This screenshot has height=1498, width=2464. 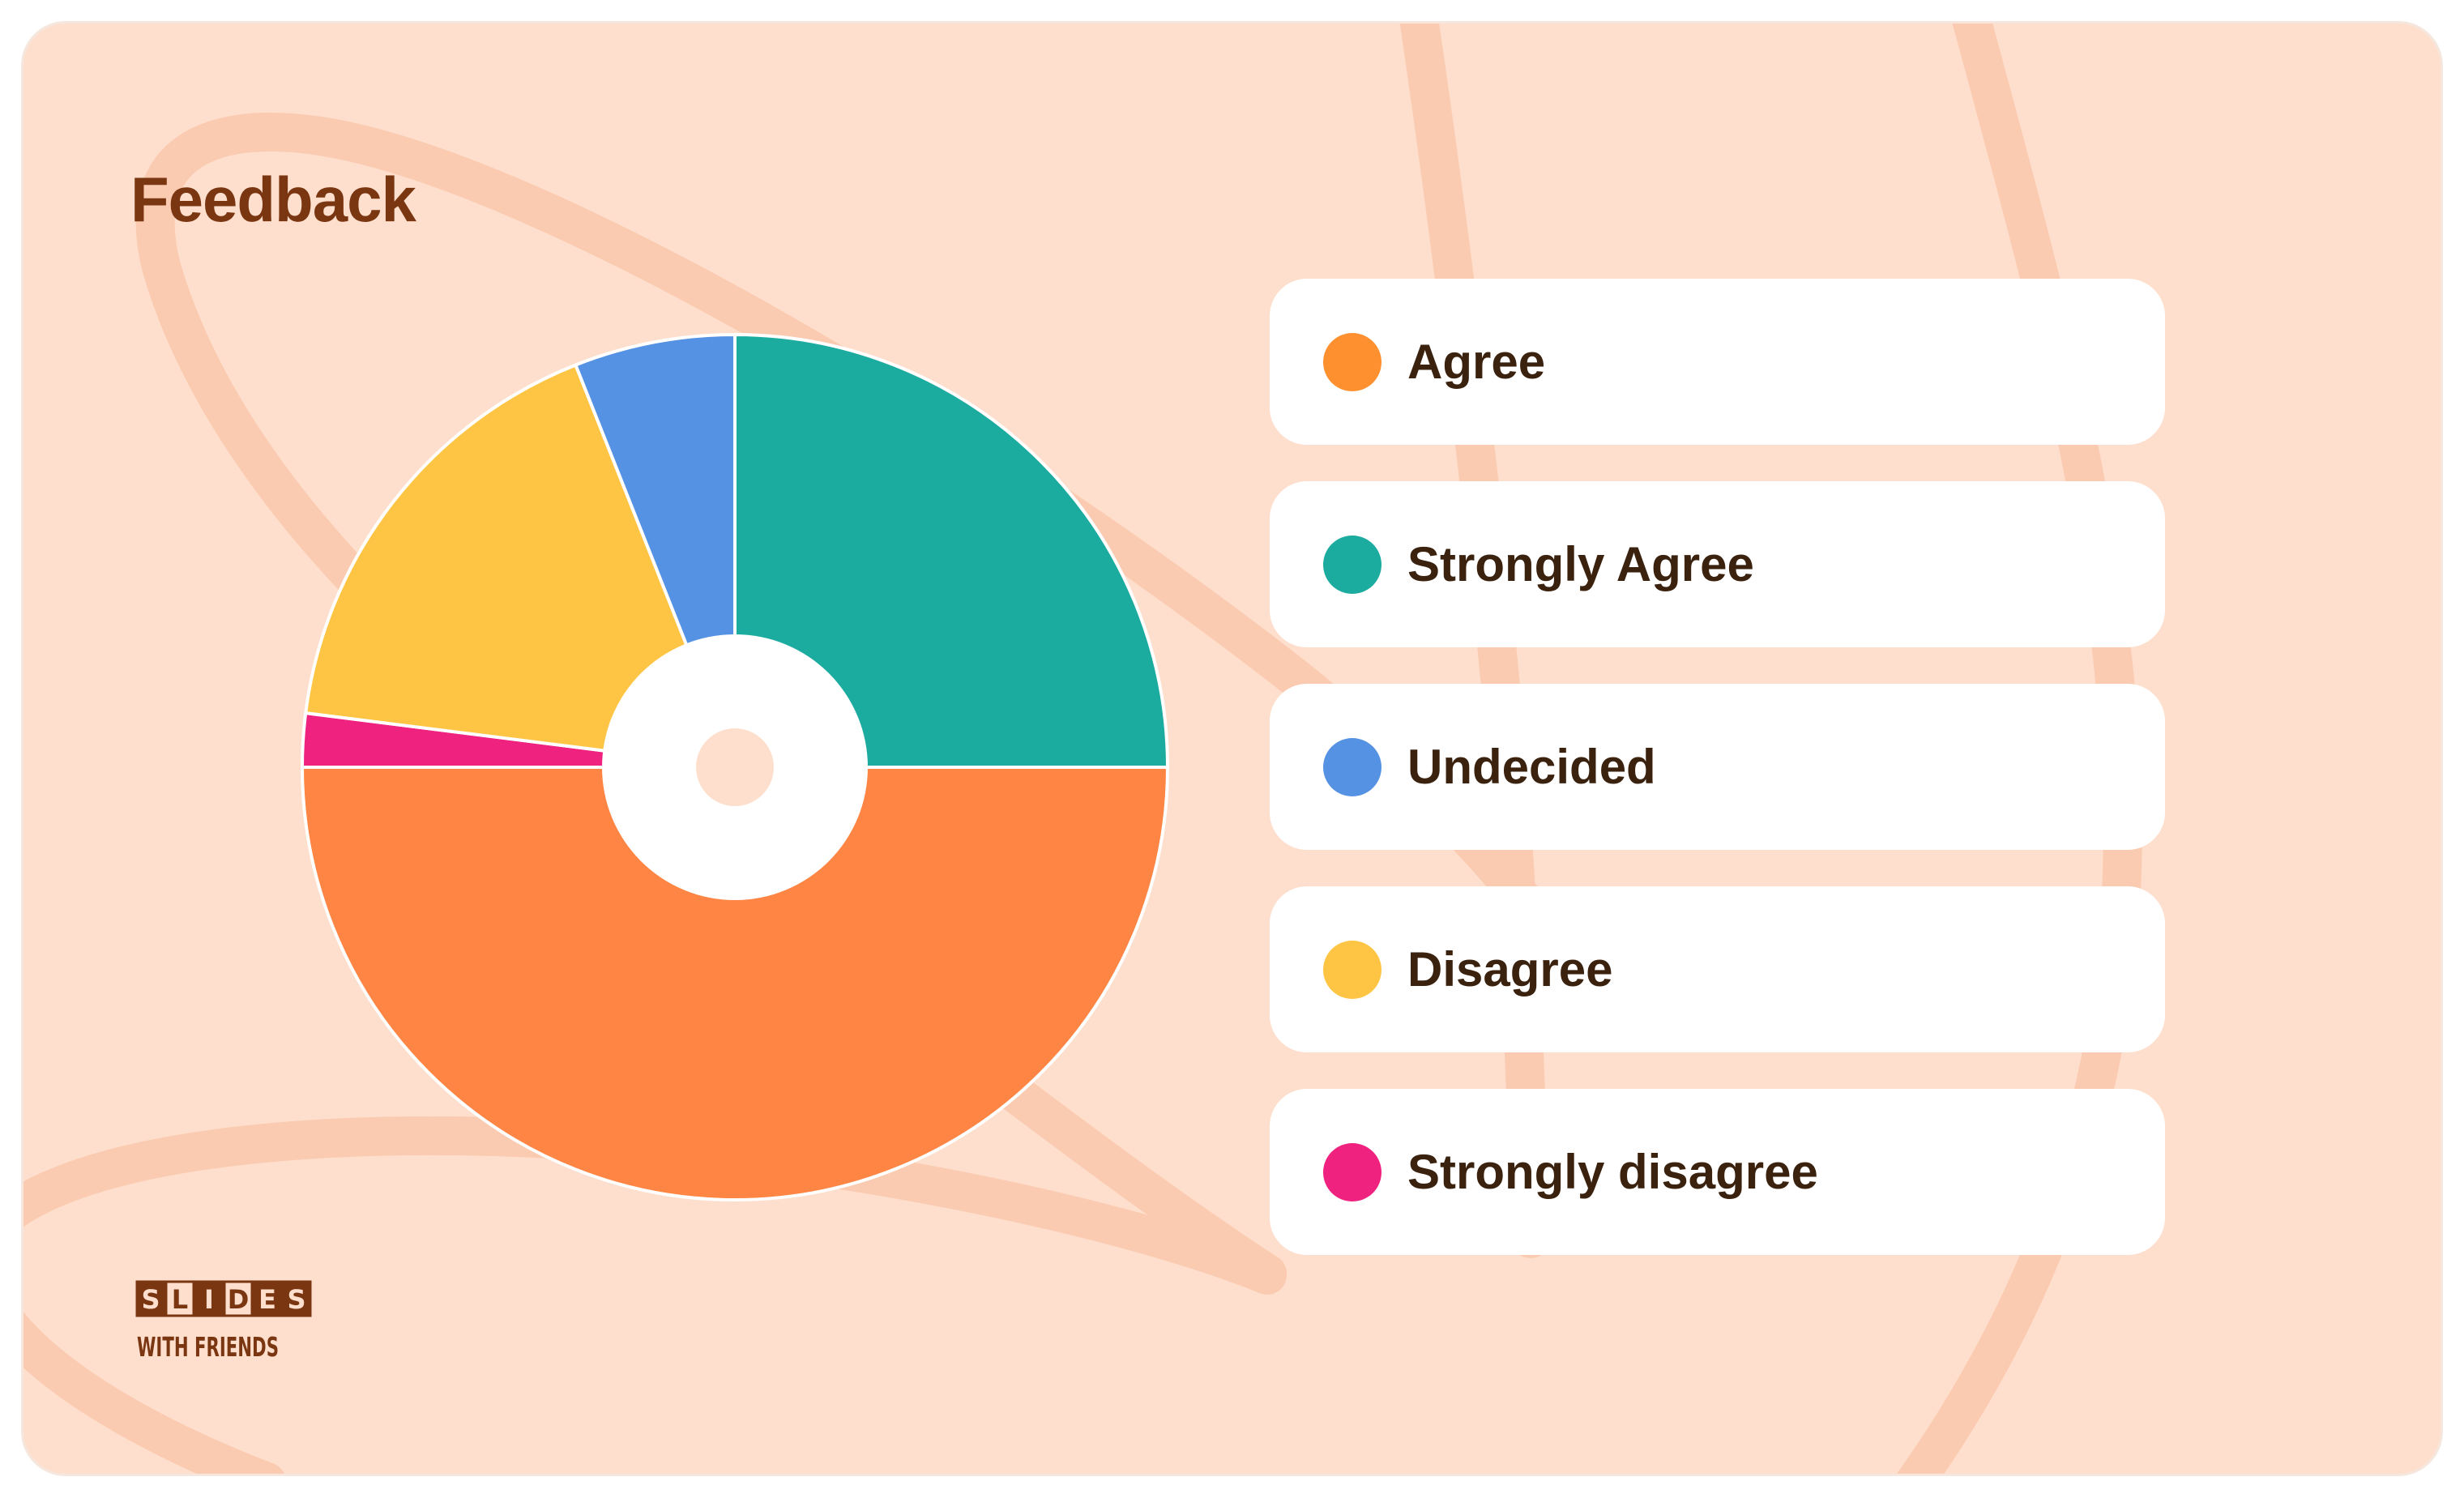 I want to click on legend-label: Agree, so click(x=1476, y=362).